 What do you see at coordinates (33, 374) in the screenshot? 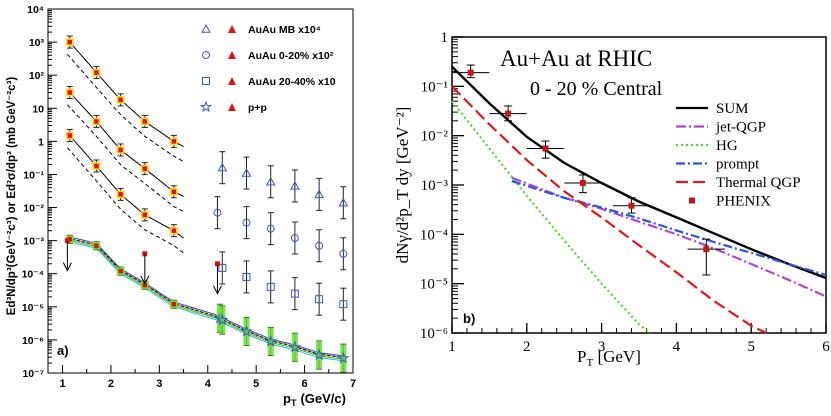
I see `y-tick-label: 10⁻⁷` at bounding box center [33, 374].